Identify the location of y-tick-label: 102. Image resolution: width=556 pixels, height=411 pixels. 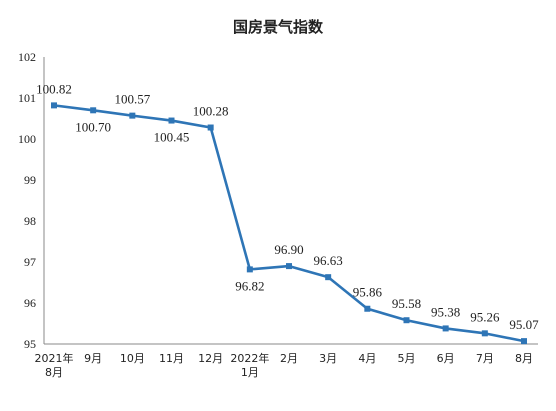
(27, 57).